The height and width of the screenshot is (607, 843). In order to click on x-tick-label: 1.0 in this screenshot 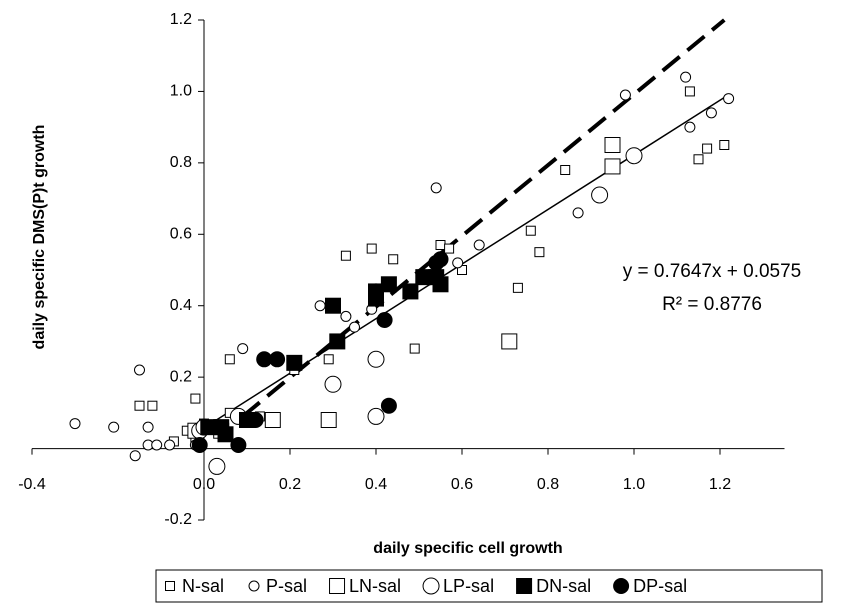, I will do `click(634, 484)`.